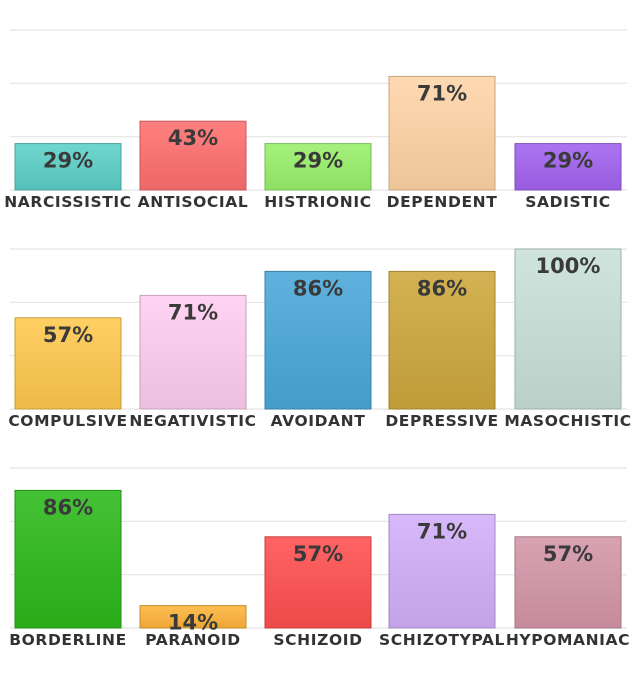 The image size is (635, 690). Describe the element at coordinates (68, 161) in the screenshot. I see `bar-value-narcissistic: 29%` at that location.